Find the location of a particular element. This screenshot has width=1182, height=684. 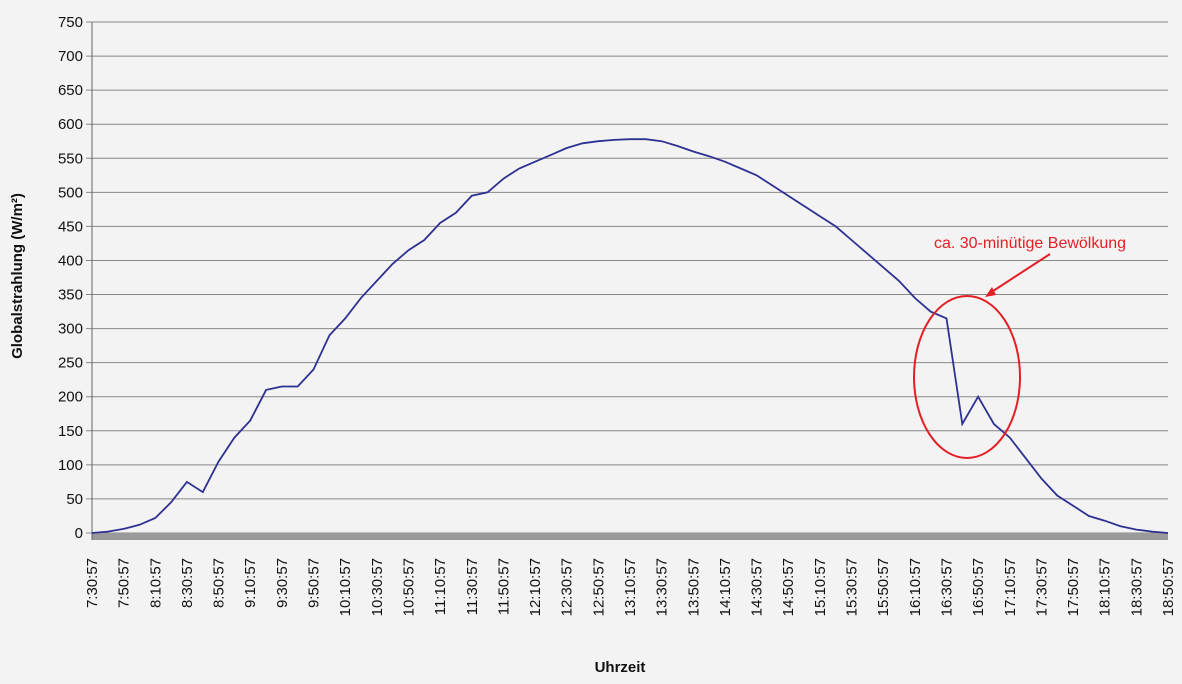

y-tick-label: 350 is located at coordinates (70, 295).